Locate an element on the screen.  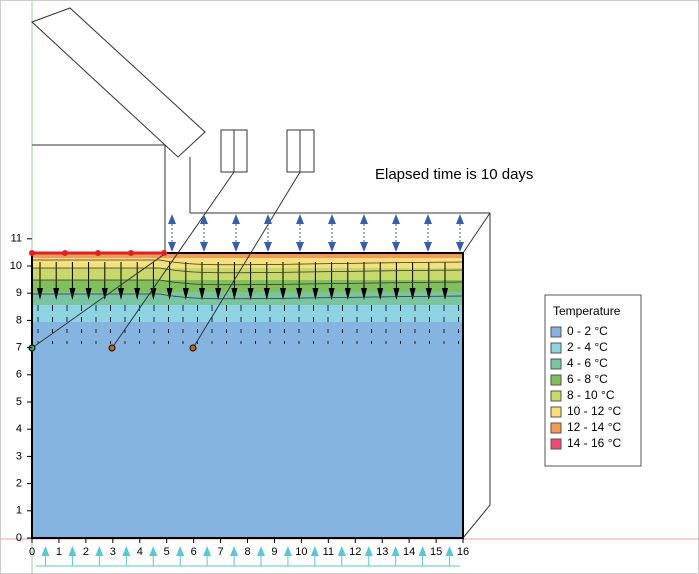
x-tick-label: 9 is located at coordinates (274, 552).